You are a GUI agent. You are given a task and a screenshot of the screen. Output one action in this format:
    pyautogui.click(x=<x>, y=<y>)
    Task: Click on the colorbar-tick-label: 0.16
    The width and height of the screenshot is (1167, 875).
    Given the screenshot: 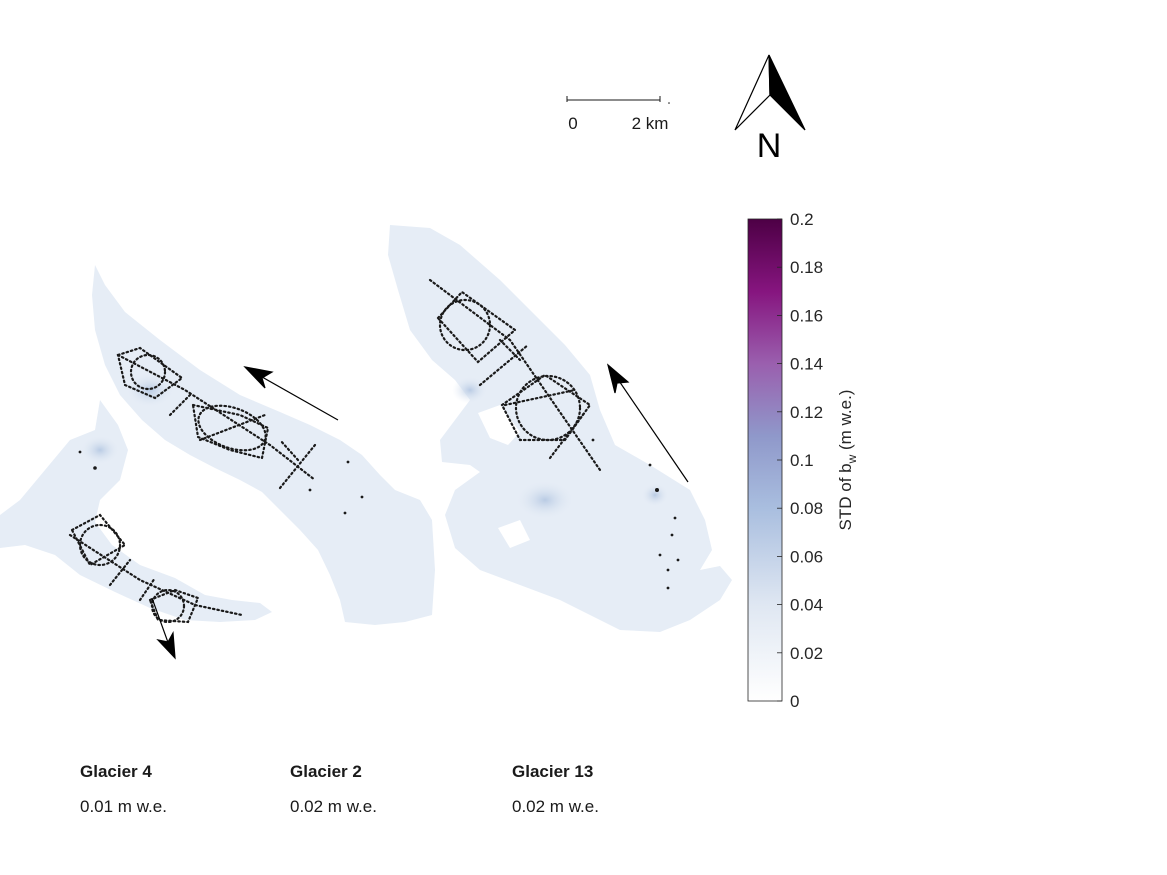 What is the action you would take?
    pyautogui.click(x=806, y=315)
    